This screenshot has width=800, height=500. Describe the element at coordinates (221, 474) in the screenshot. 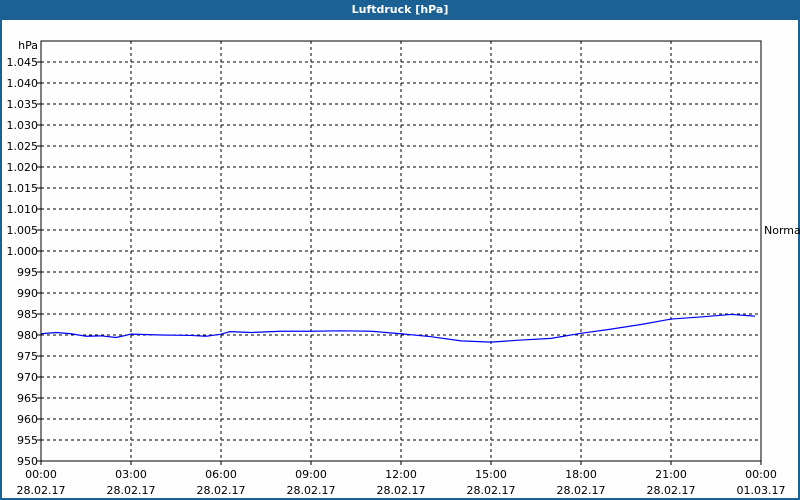

I see `x-tick-time: 06:00` at that location.